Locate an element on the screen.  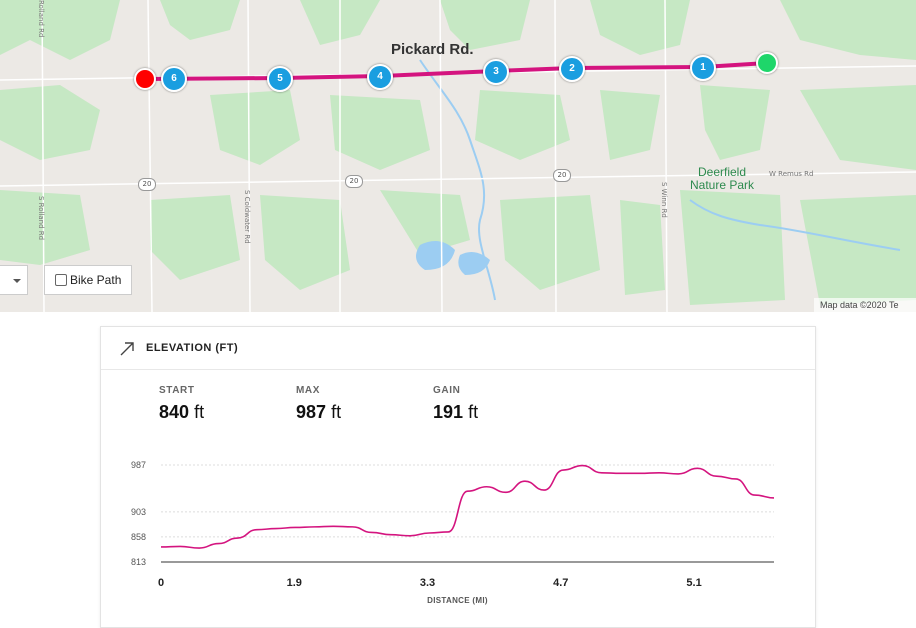
x-tick-label: 5.1 is located at coordinates (693, 583).